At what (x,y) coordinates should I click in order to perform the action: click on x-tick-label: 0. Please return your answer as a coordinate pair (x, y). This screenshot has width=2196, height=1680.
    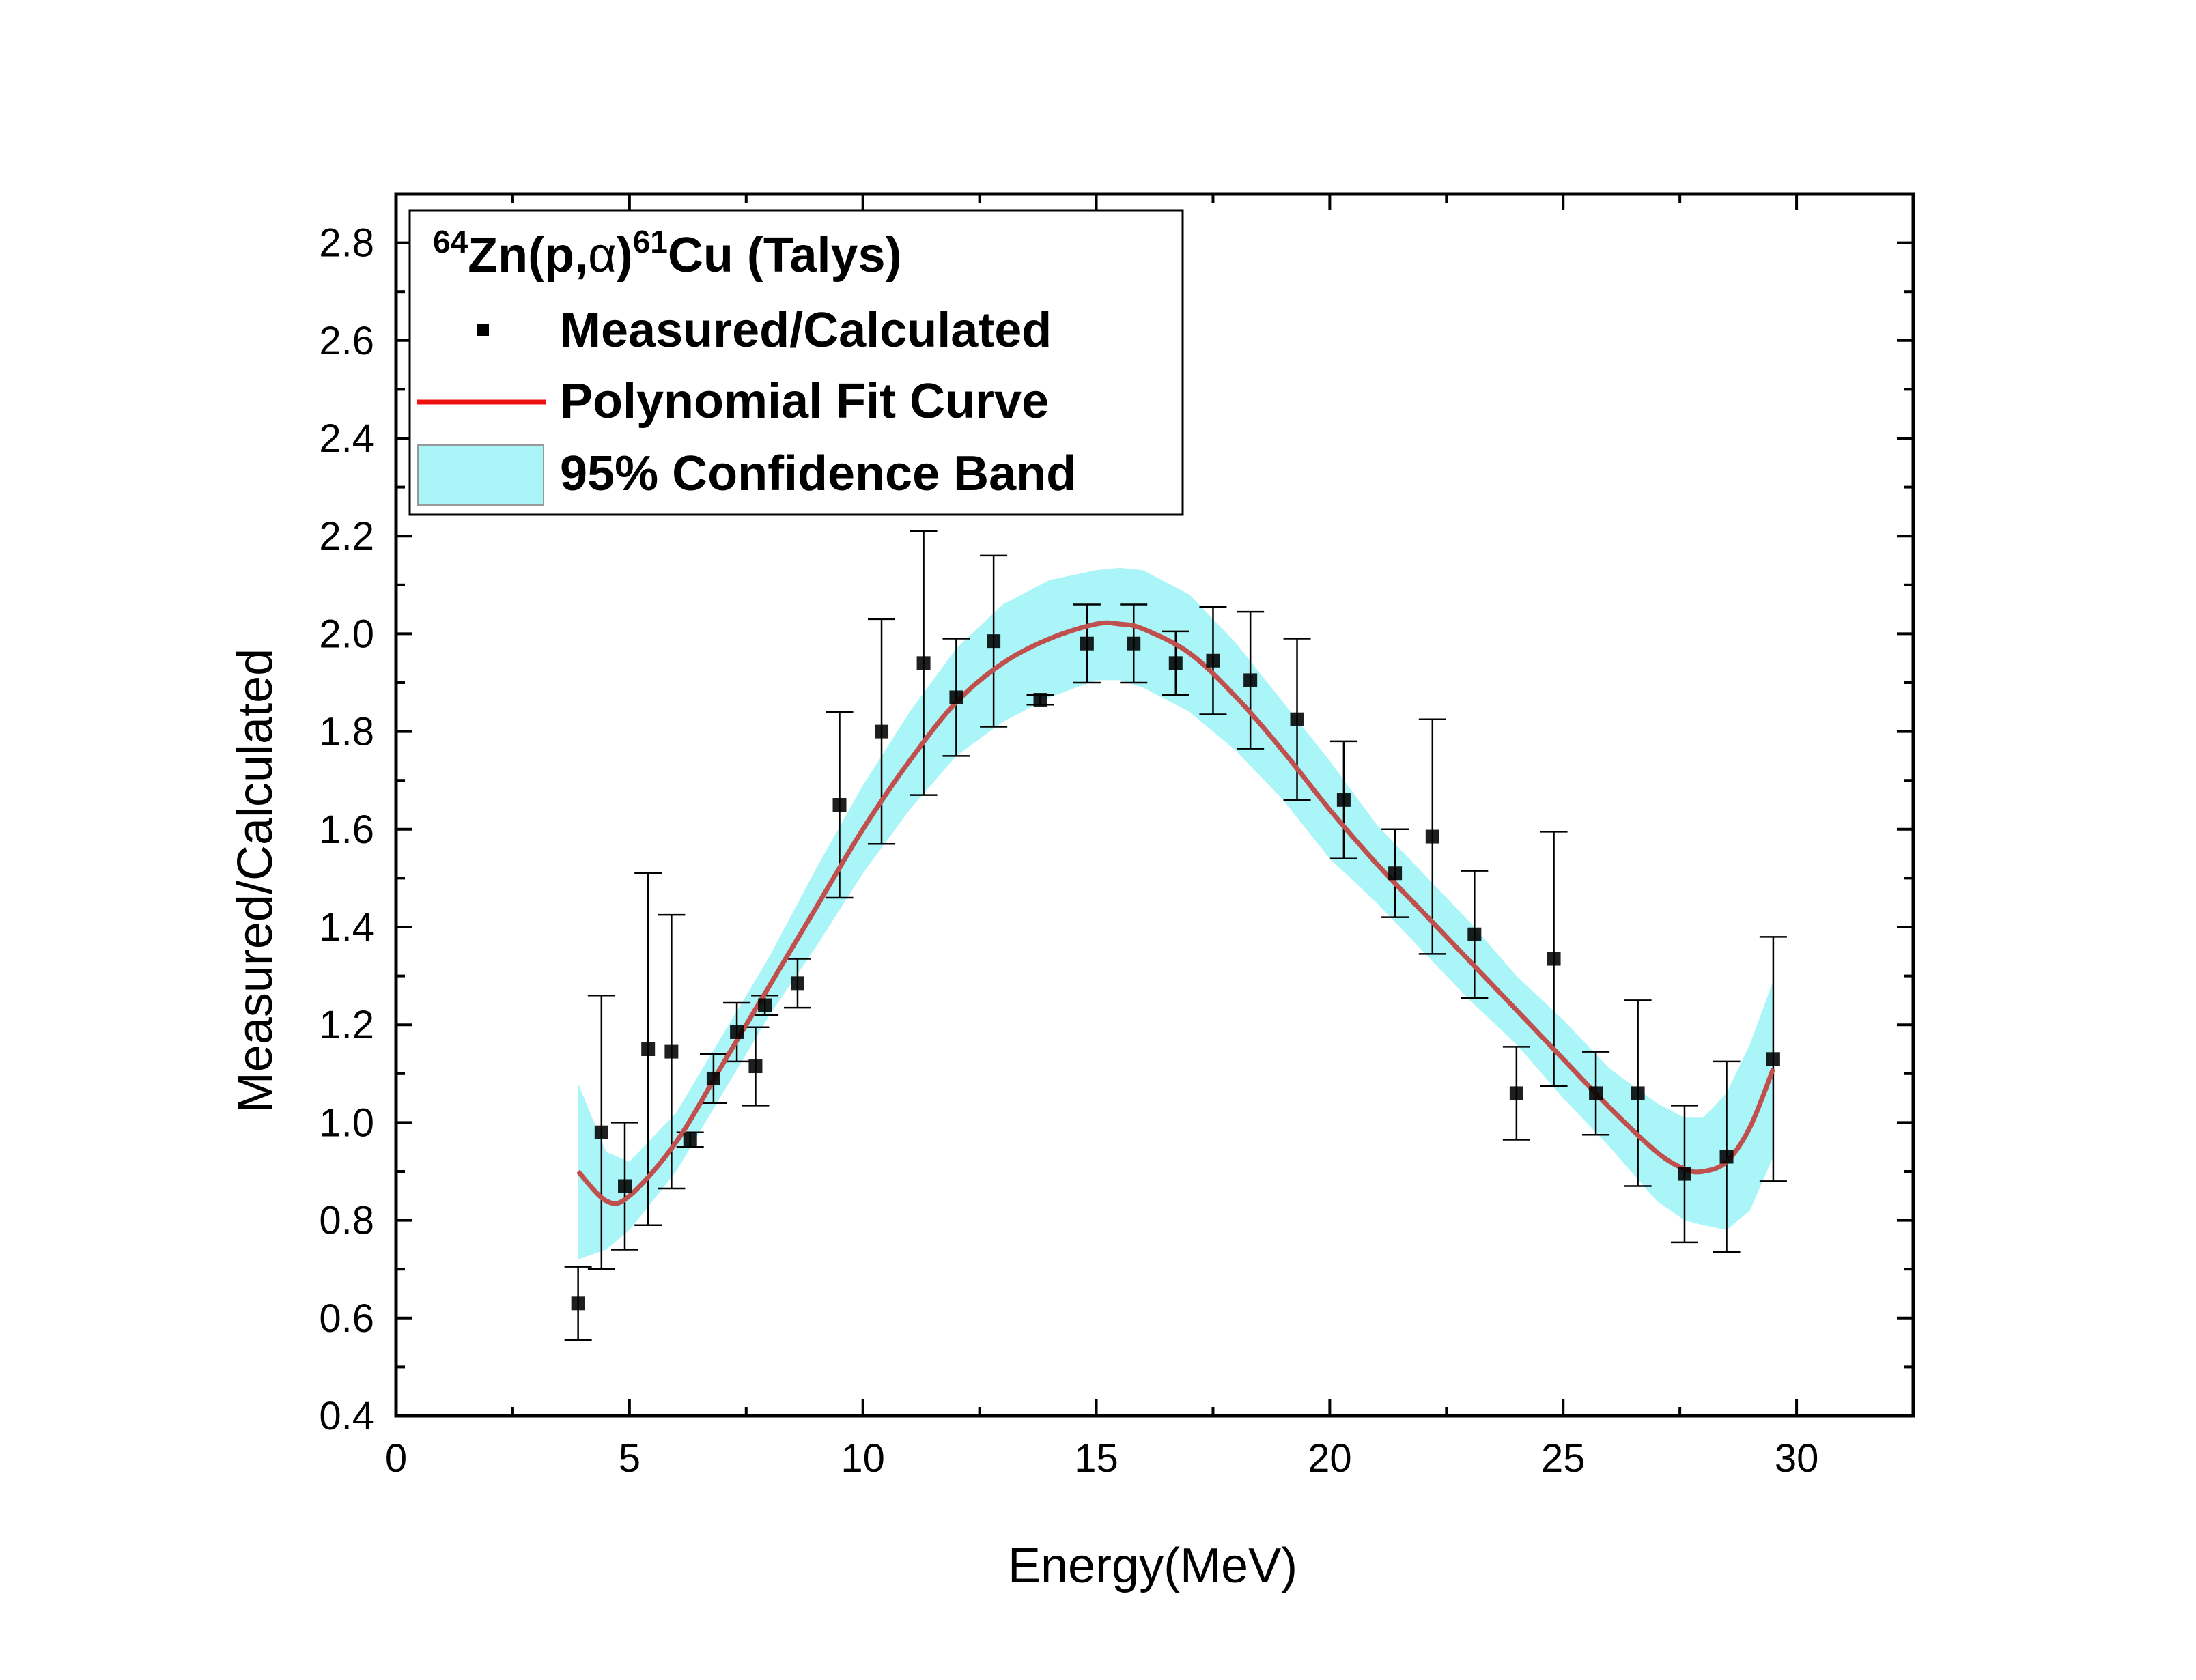
    Looking at the image, I should click on (396, 1458).